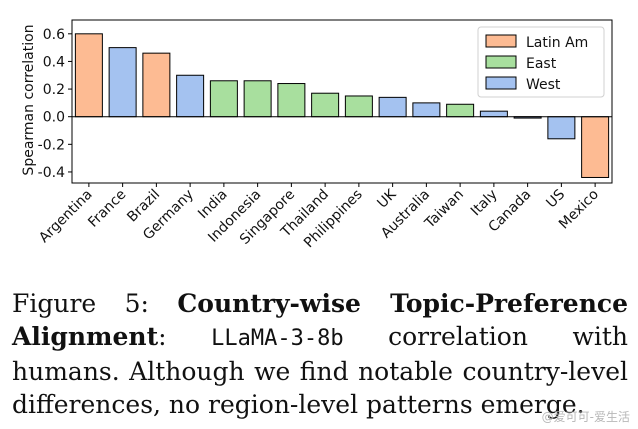 The height and width of the screenshot is (429, 638). Describe the element at coordinates (156, 85) in the screenshot. I see `bar-brazil` at that location.